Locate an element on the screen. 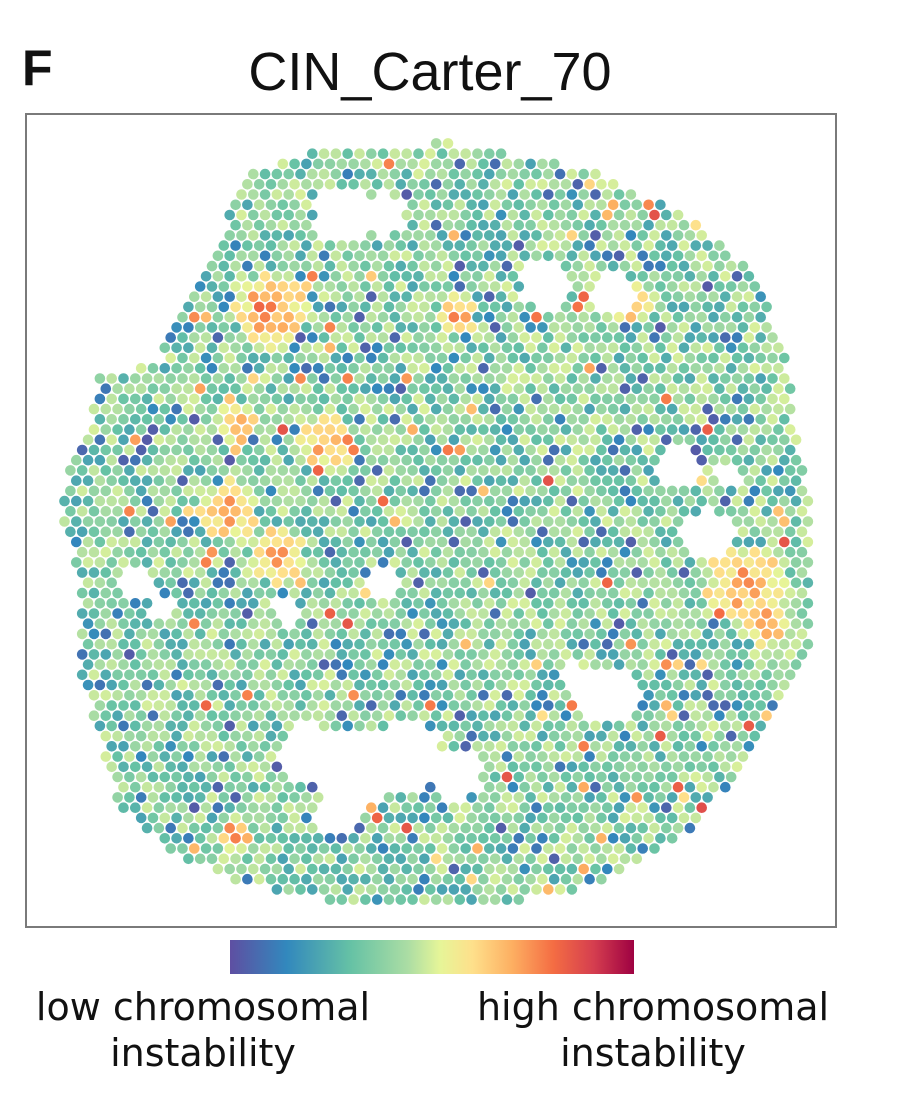  spot-1926 is located at coordinates (507, 552).